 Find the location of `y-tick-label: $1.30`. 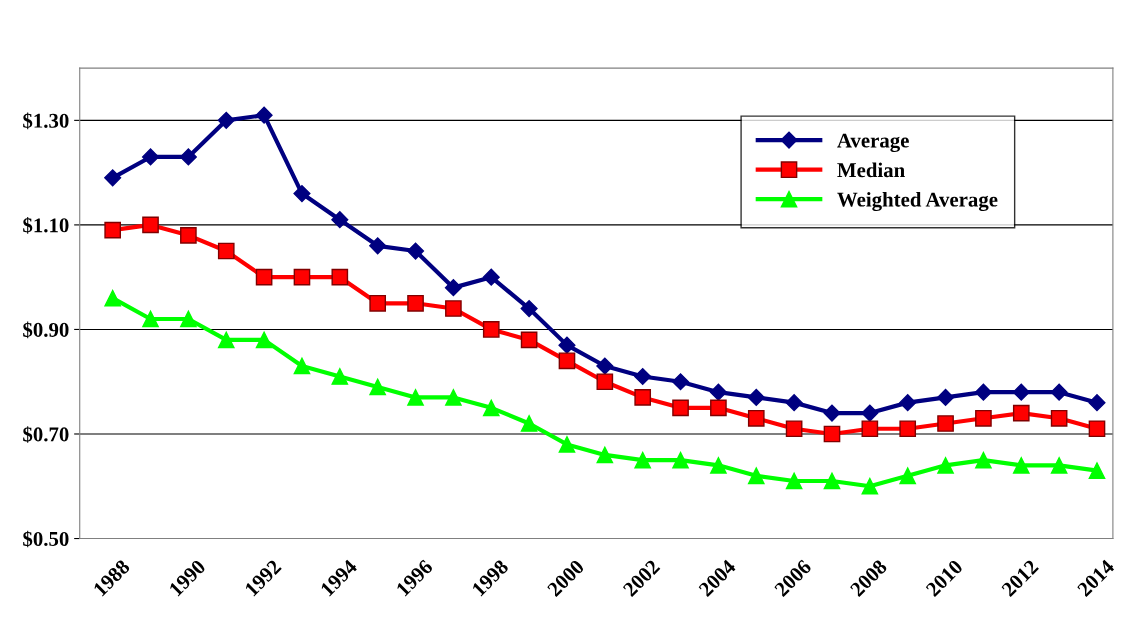

y-tick-label: $1.30 is located at coordinates (46, 121).